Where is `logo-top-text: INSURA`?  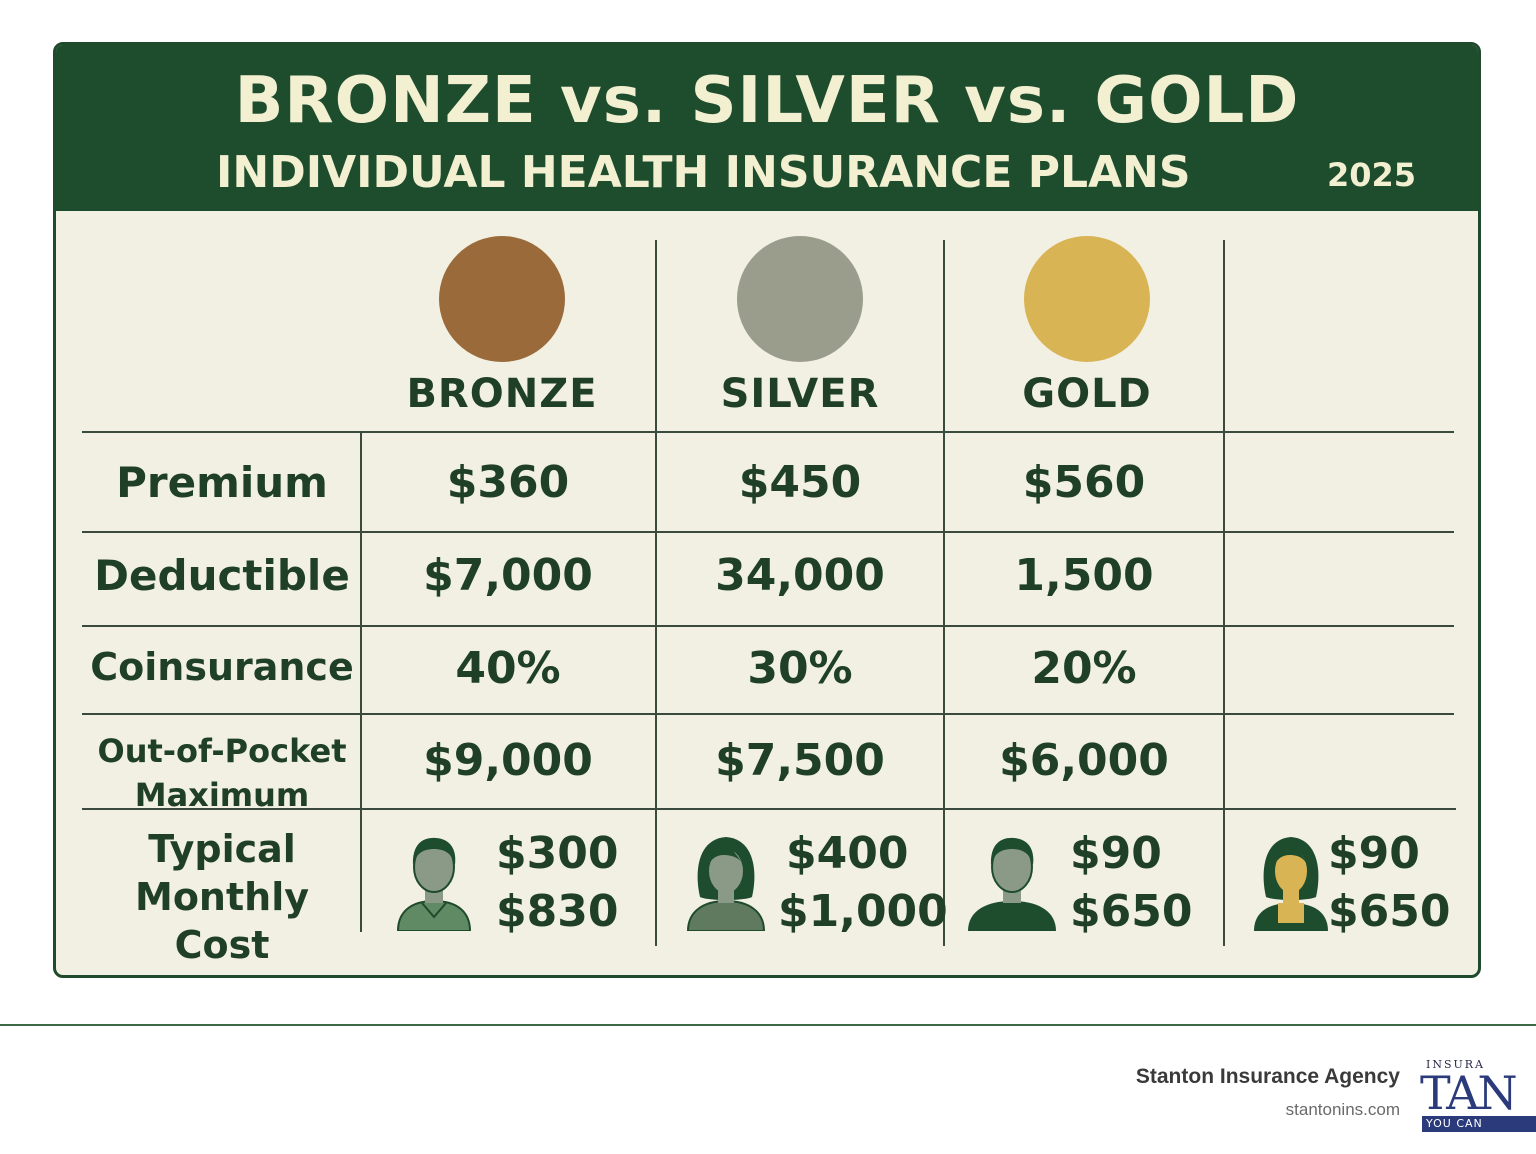
logo-top-text: INSURA is located at coordinates (1456, 1064).